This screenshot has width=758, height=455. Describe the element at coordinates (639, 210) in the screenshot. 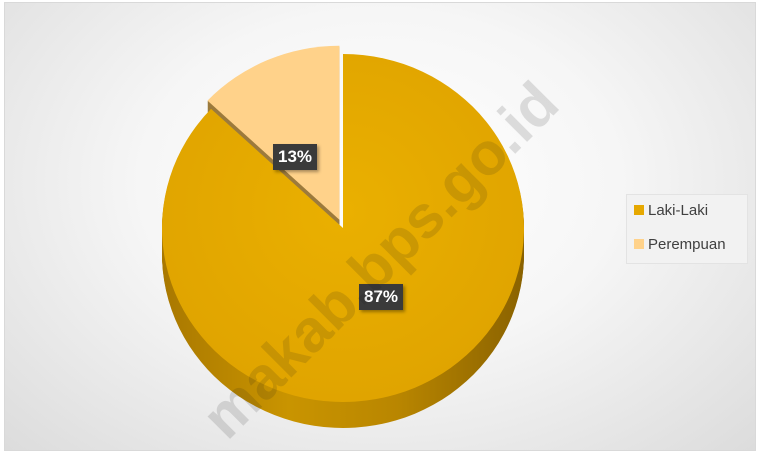

I see `legend-swatch-laki-laki` at that location.